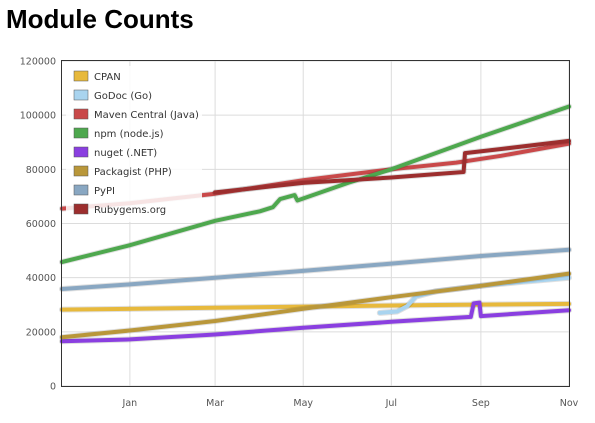 The image size is (595, 423). I want to click on x-axis-ticks: Jan Mar May Jul Sep Nov, so click(350, 403).